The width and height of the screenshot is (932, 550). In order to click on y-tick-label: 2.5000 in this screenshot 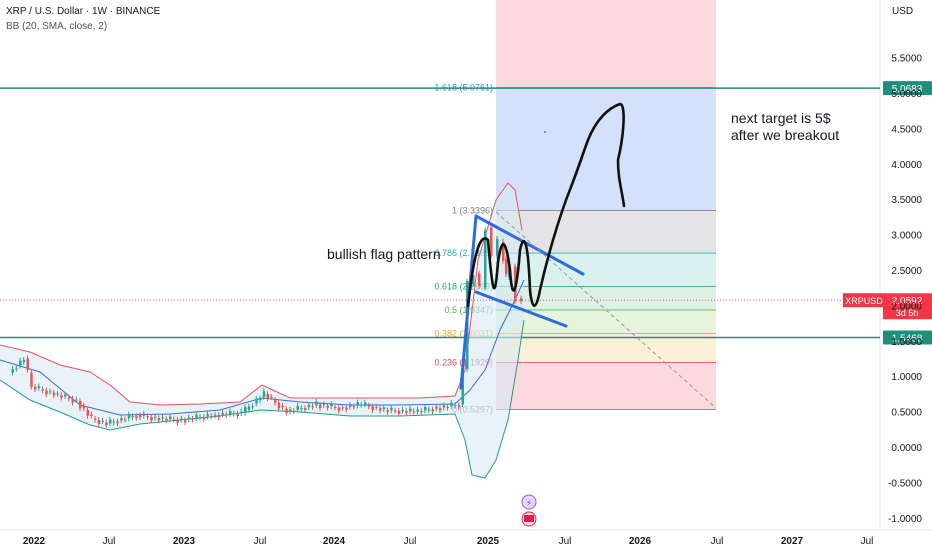, I will do `click(906, 271)`.